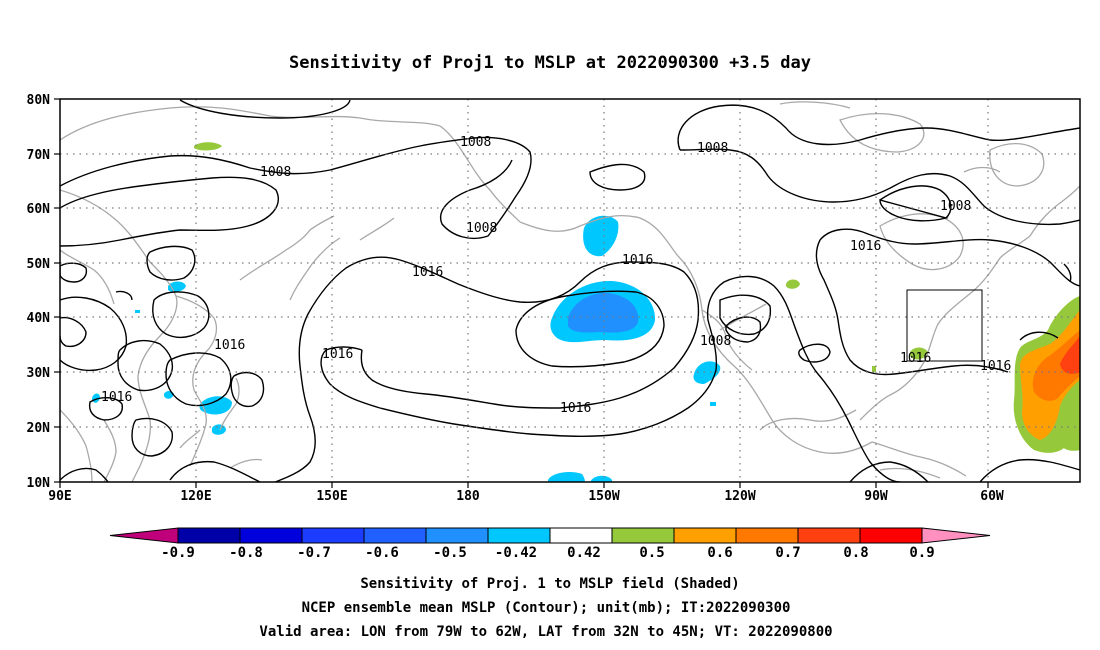 The width and height of the screenshot is (1100, 650). What do you see at coordinates (475, 142) in the screenshot?
I see `contour-label-1008-b: 1008` at bounding box center [475, 142].